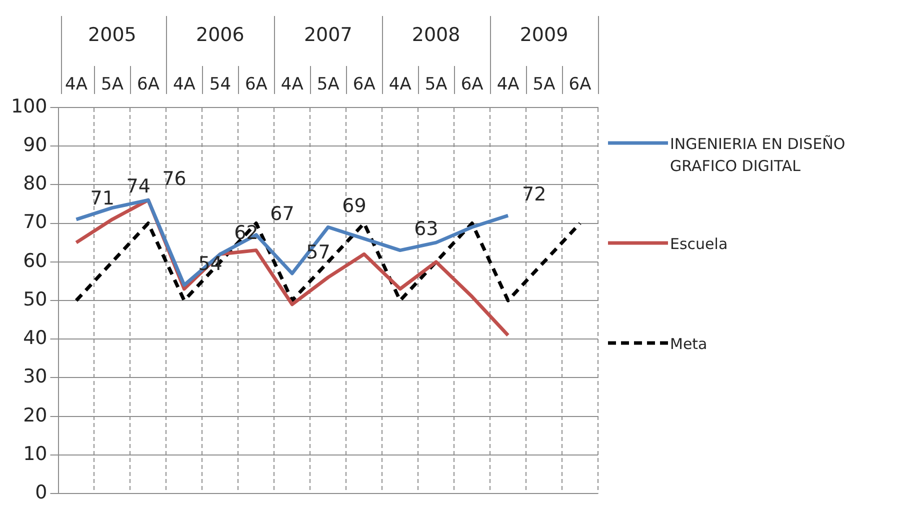  I want to click on y-tick-label: 100, so click(29, 106).